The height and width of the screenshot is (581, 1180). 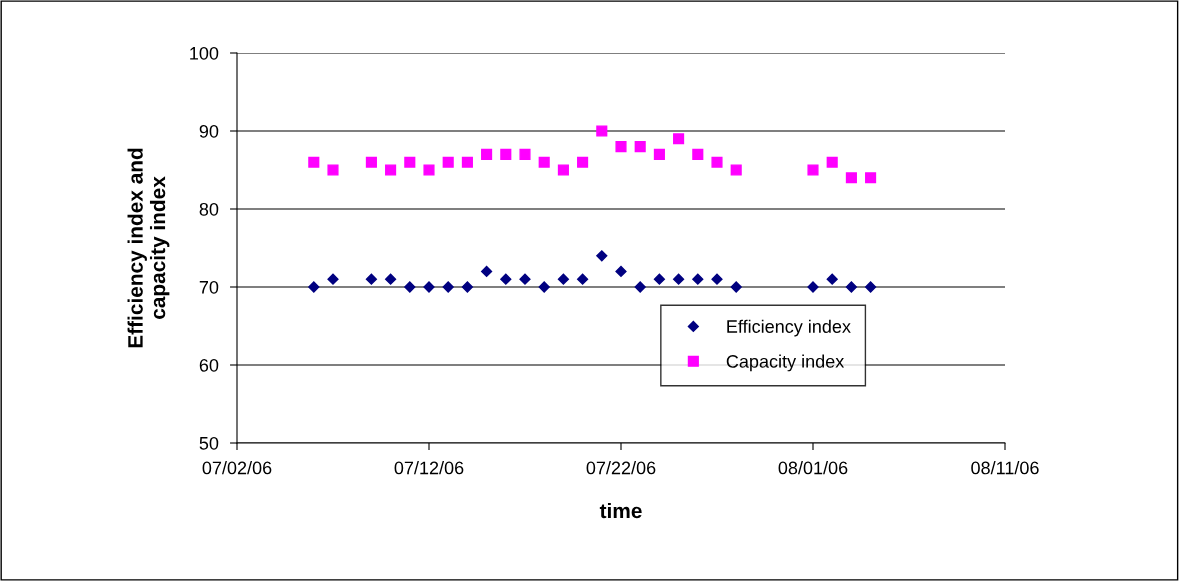 I want to click on y-tick-label: 50, so click(x=209, y=443).